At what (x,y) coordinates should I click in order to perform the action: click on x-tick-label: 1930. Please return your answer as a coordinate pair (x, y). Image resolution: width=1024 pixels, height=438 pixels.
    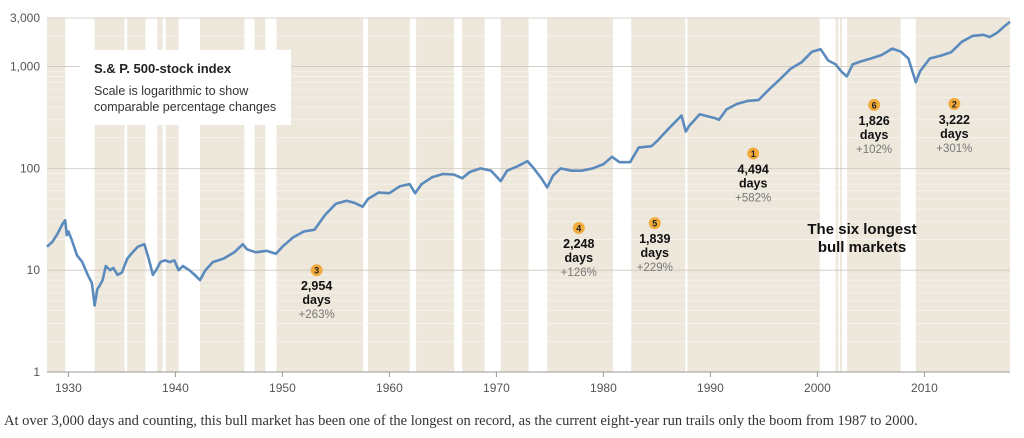
    Looking at the image, I should click on (68, 388).